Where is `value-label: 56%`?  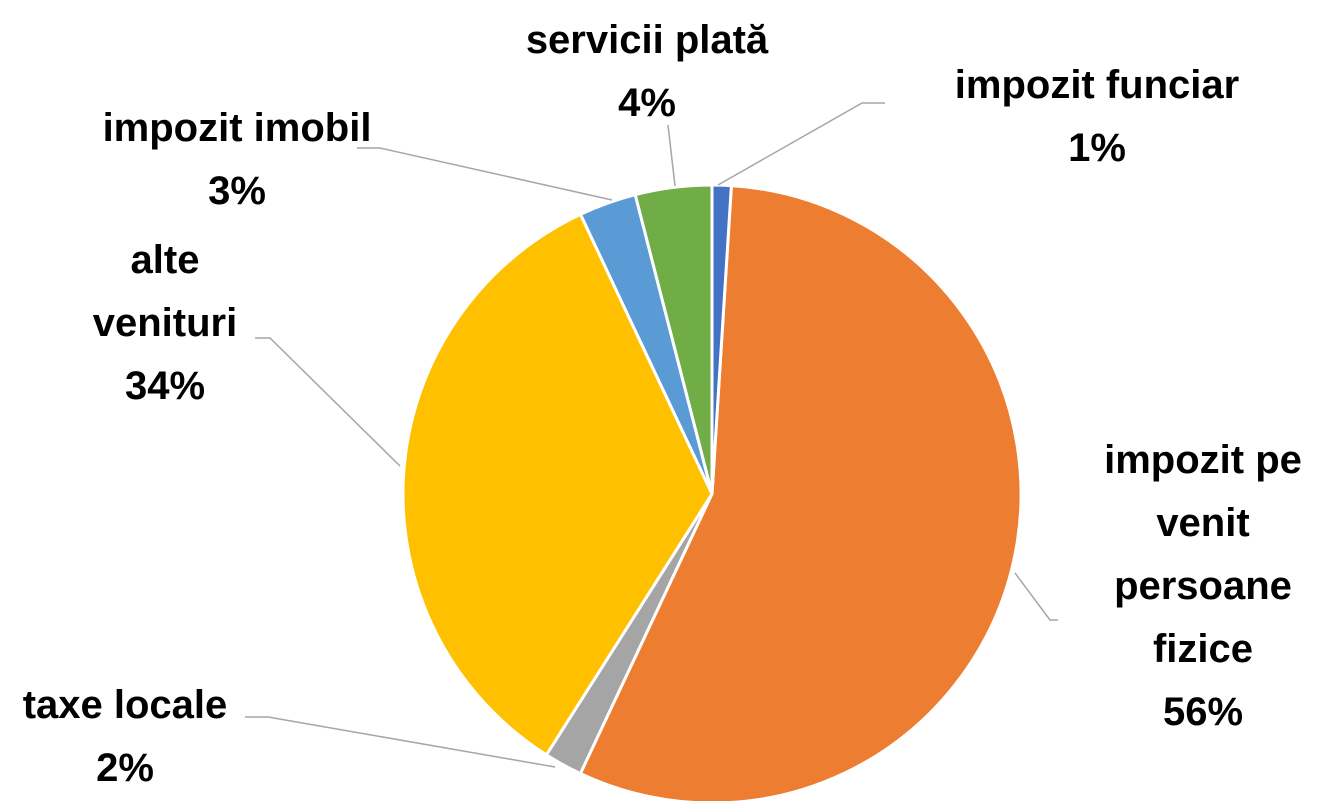 value-label: 56% is located at coordinates (1203, 712).